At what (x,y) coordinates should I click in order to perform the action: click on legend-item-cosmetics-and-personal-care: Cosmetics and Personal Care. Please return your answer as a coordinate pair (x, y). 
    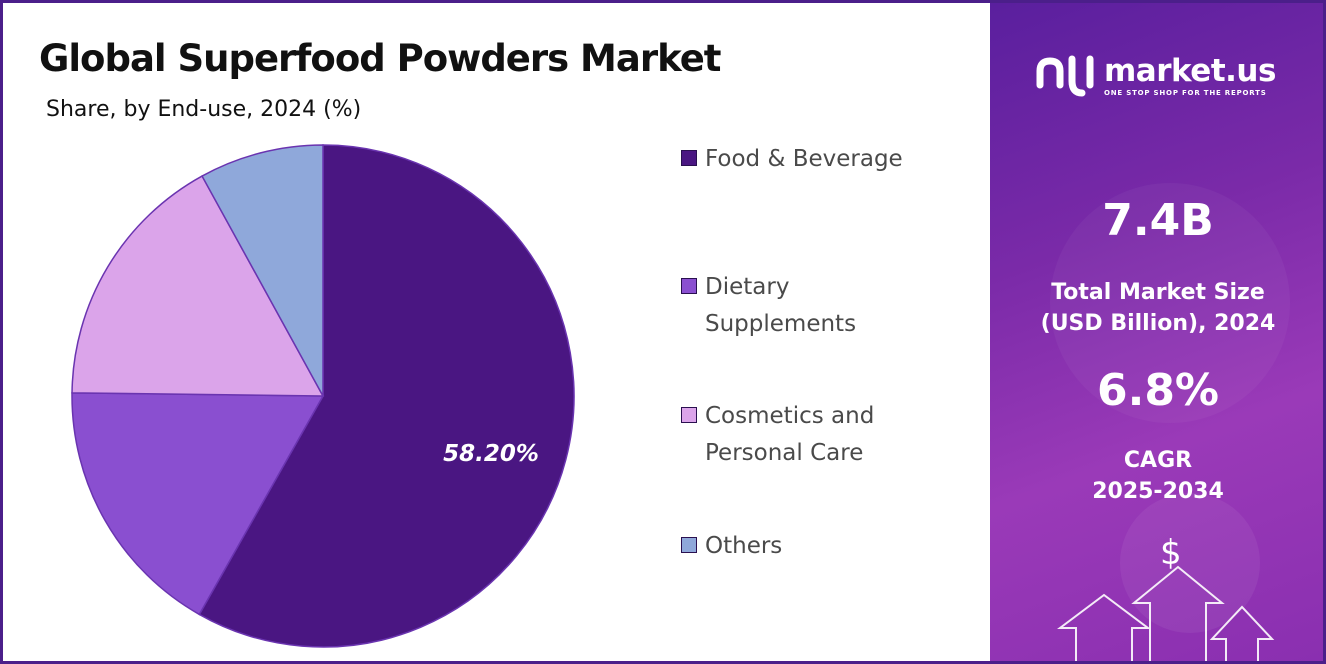
    Looking at the image, I should click on (808, 435).